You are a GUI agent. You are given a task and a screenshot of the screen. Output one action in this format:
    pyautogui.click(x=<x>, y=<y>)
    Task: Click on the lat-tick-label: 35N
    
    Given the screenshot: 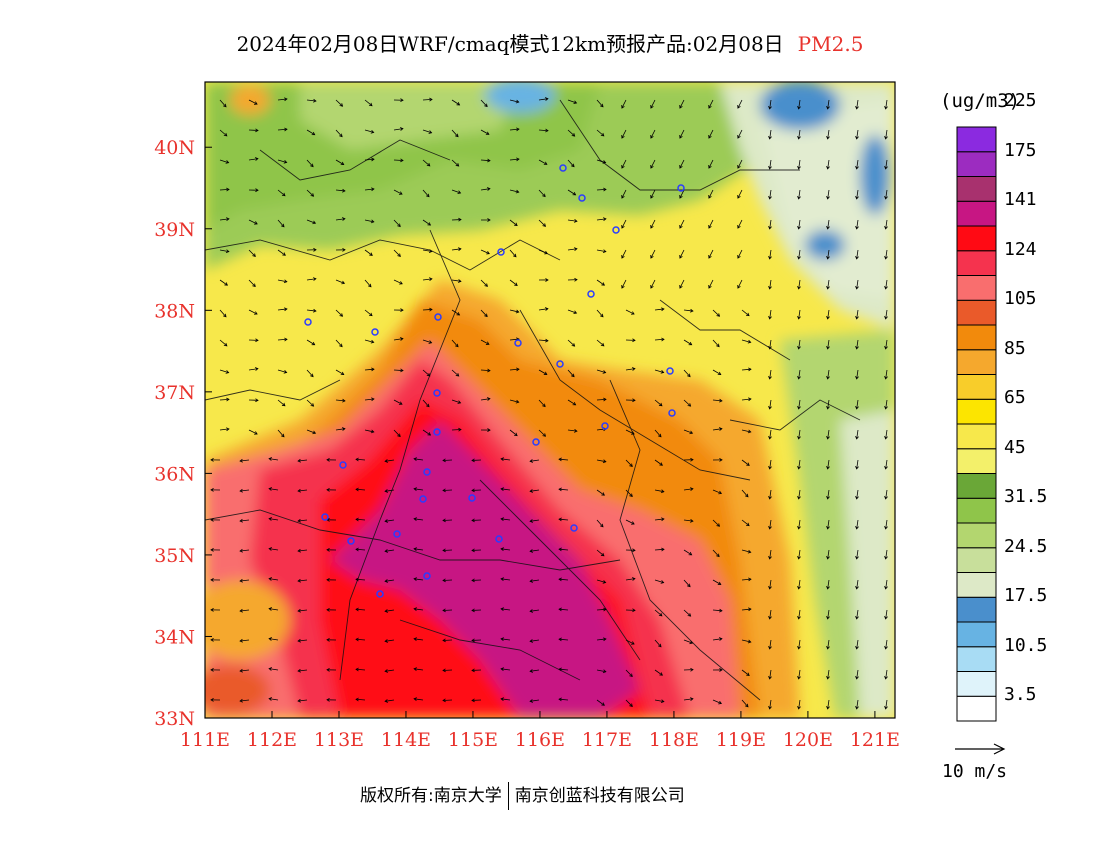 What is the action you would take?
    pyautogui.click(x=174, y=556)
    